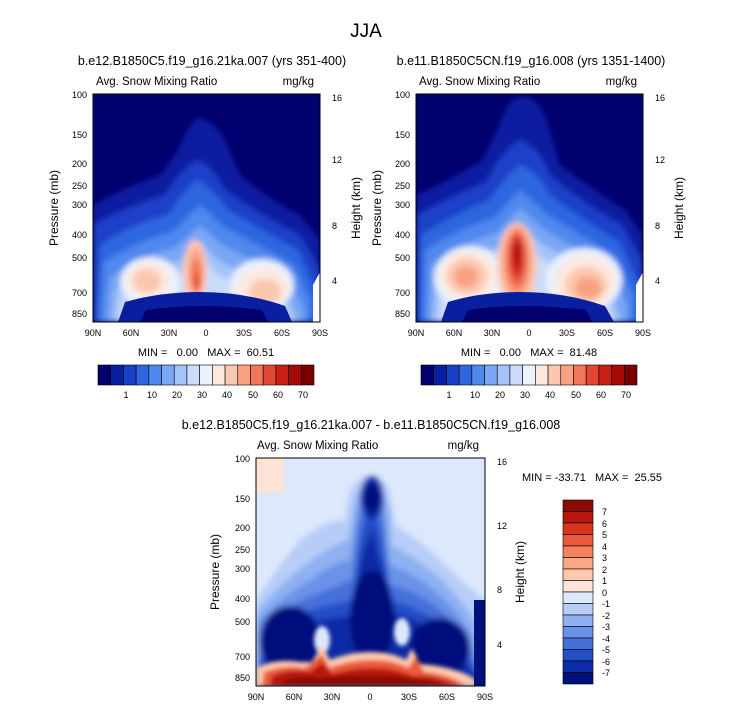 Image resolution: width=733 pixels, height=712 pixels. What do you see at coordinates (606, 673) in the screenshot?
I see `colorbar-label: -7` at bounding box center [606, 673].